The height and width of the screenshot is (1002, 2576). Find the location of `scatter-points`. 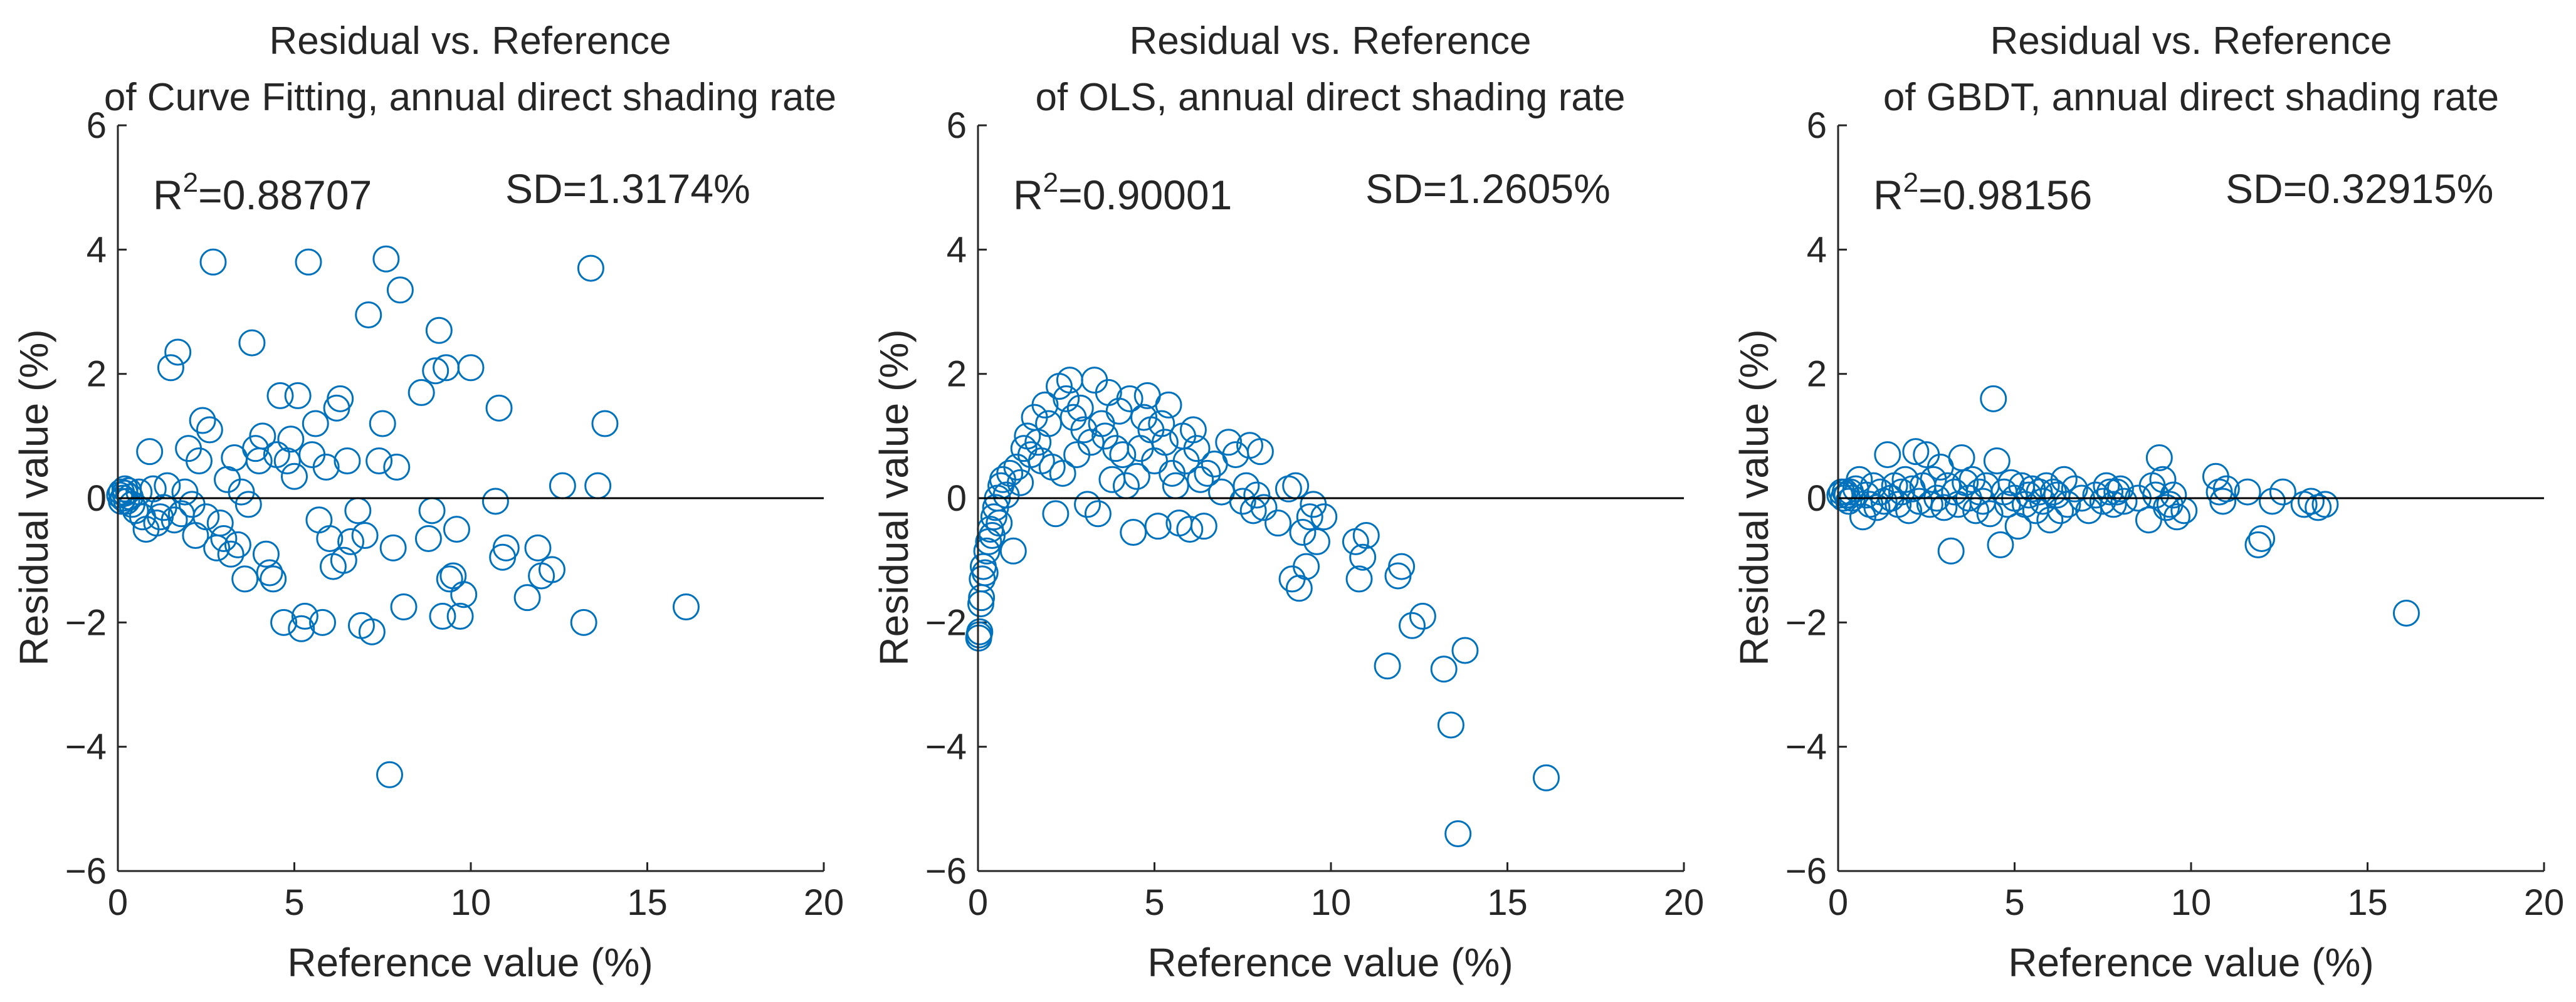

scatter-points is located at coordinates (1262, 607).